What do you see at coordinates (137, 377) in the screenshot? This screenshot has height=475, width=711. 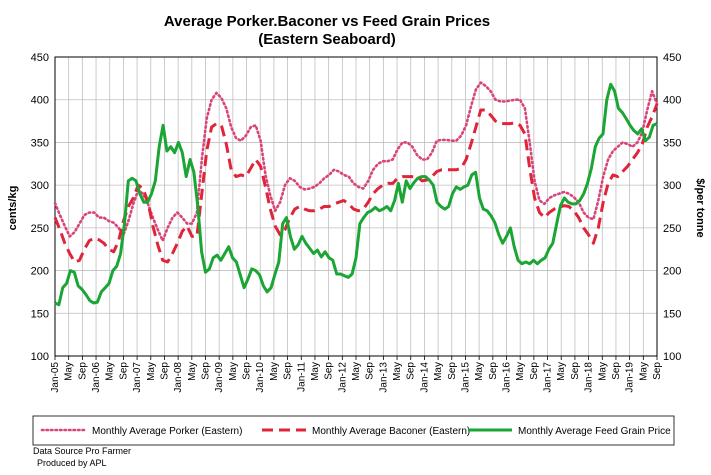 I see `x-tick-label: Jan-07` at bounding box center [137, 377].